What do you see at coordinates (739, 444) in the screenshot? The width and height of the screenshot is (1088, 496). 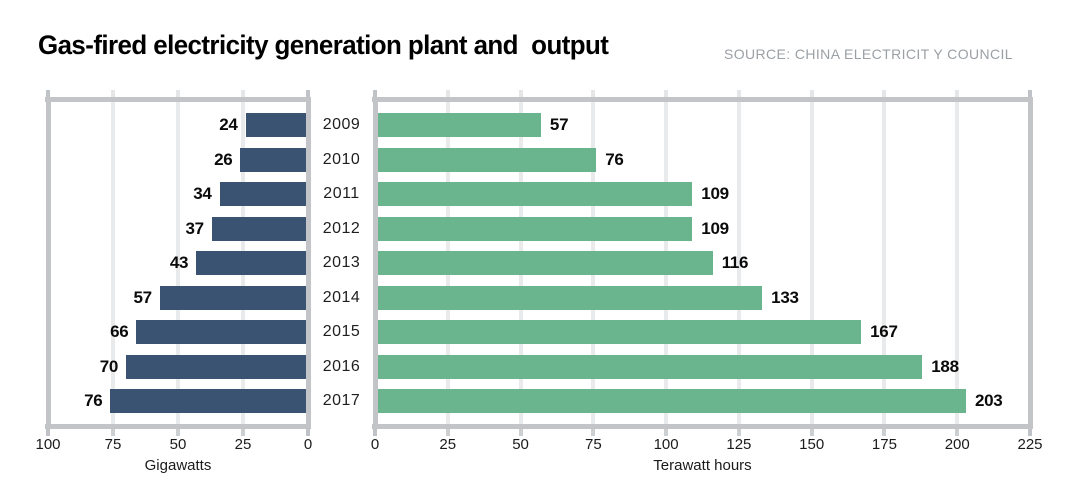 I see `x-tick-label: 125` at bounding box center [739, 444].